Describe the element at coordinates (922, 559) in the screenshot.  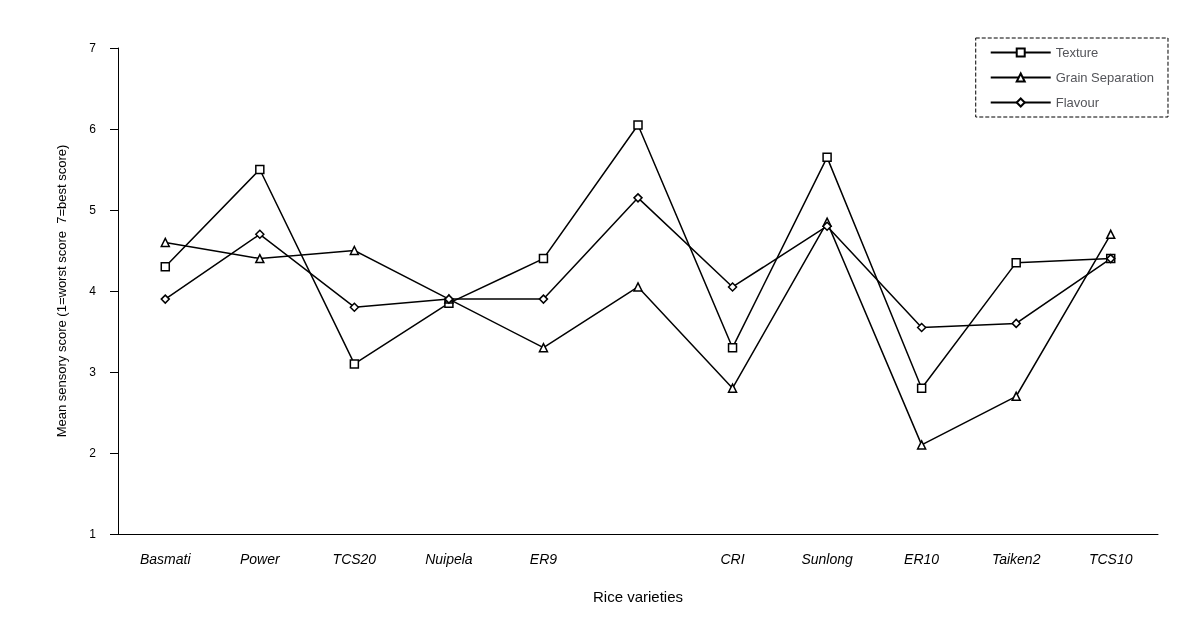
I see `x-tick-label: ER10` at that location.